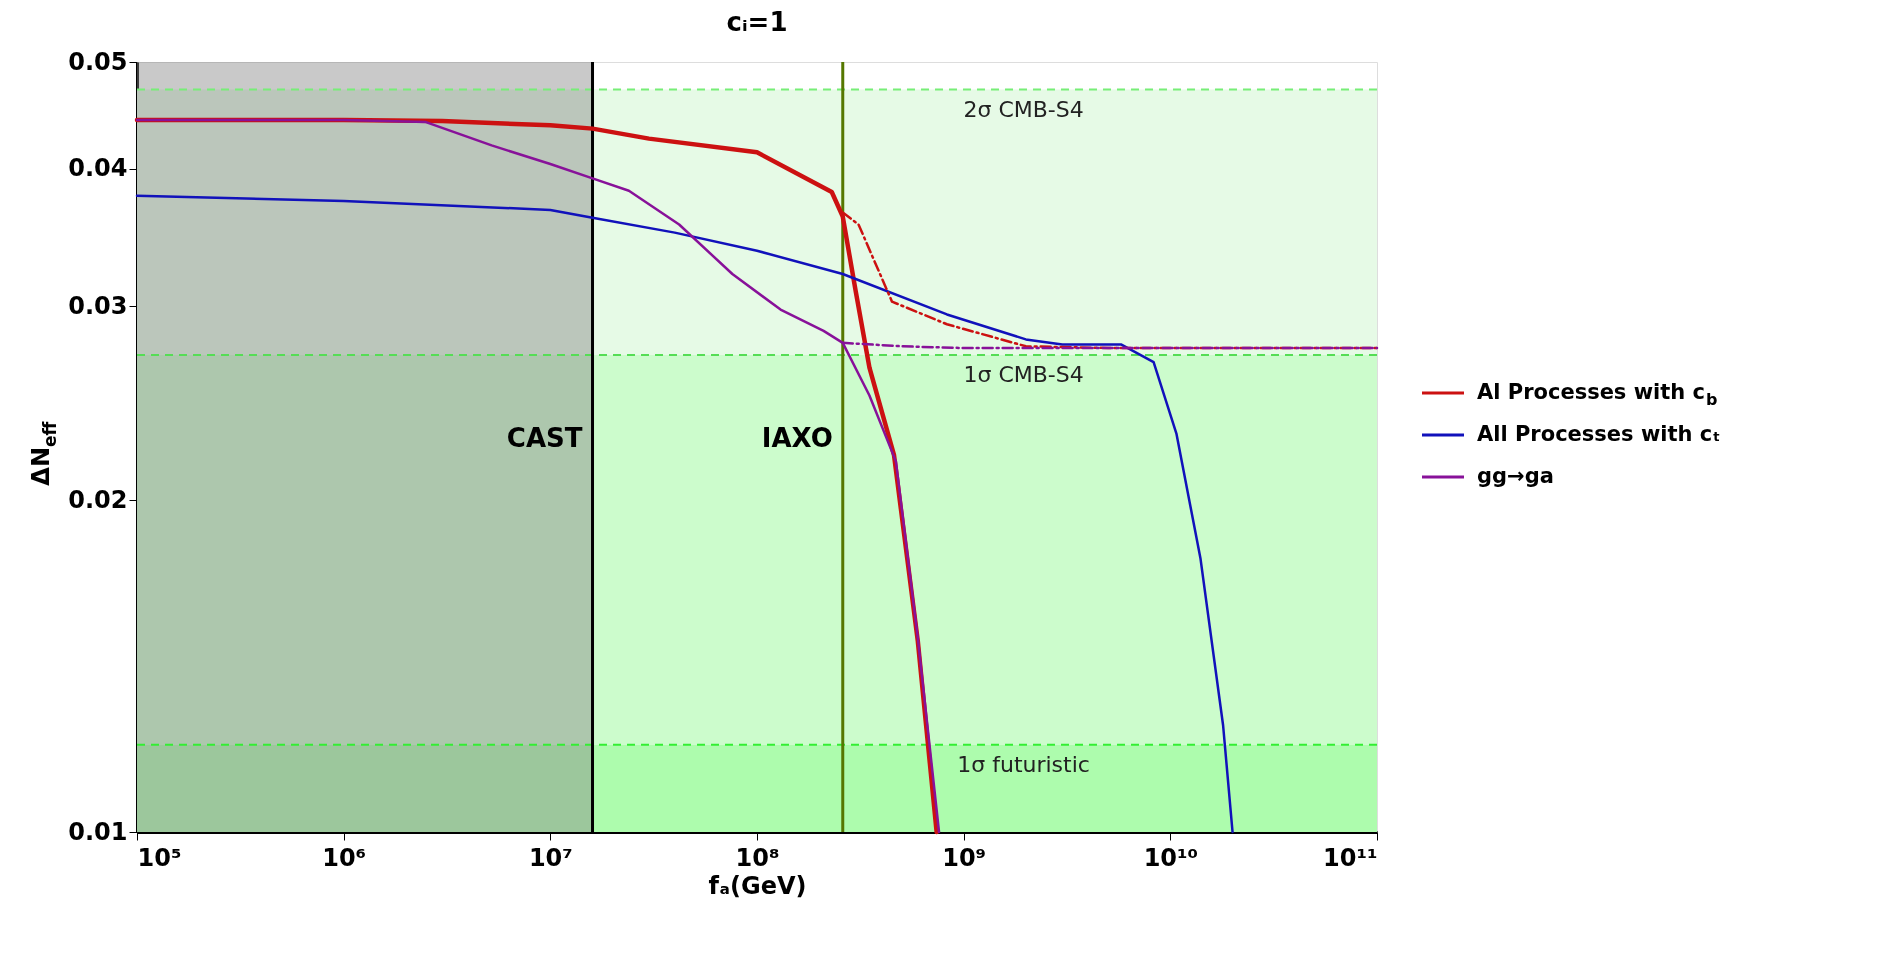  What do you see at coordinates (544, 438) in the screenshot?
I see `ref-line-label: CAST` at bounding box center [544, 438].